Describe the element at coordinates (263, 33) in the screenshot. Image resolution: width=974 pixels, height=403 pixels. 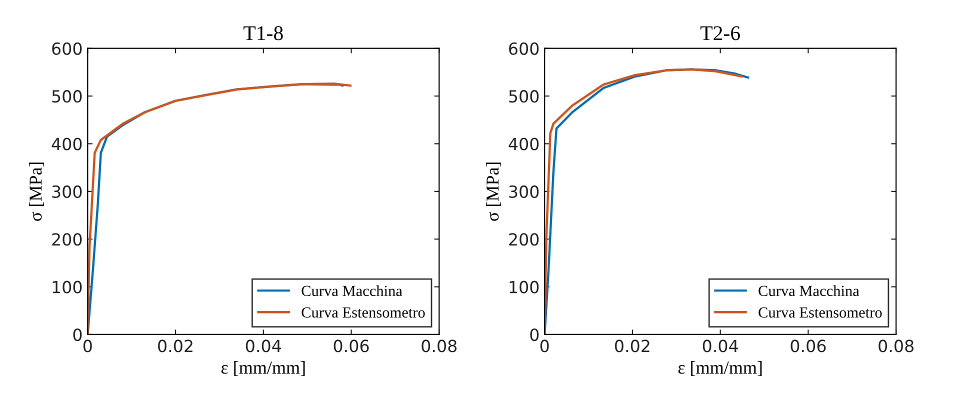
I see `chart-title: T1-8` at that location.